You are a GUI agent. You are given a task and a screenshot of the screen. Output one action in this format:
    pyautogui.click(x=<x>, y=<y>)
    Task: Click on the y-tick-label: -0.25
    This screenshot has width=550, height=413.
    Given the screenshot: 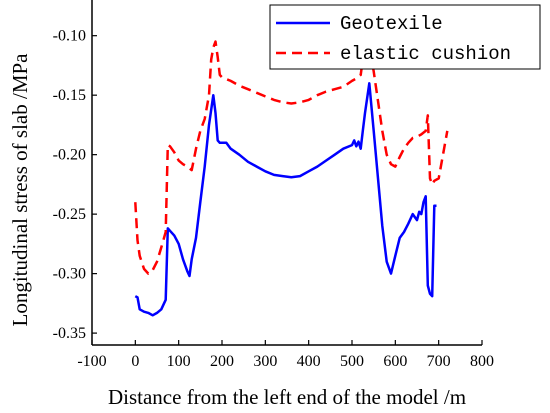 What is the action you would take?
    pyautogui.click(x=69, y=214)
    